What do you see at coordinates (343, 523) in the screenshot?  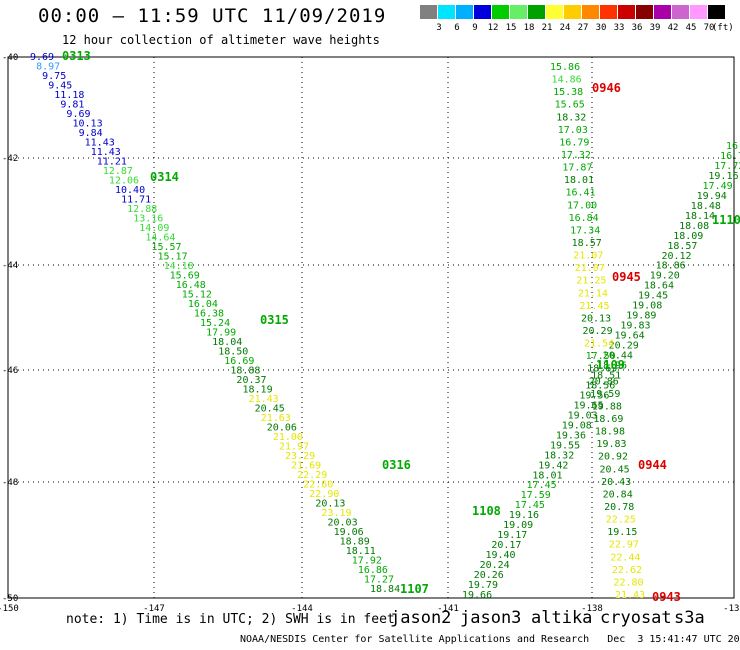 I see `swh-value: 20.03` at bounding box center [343, 523].